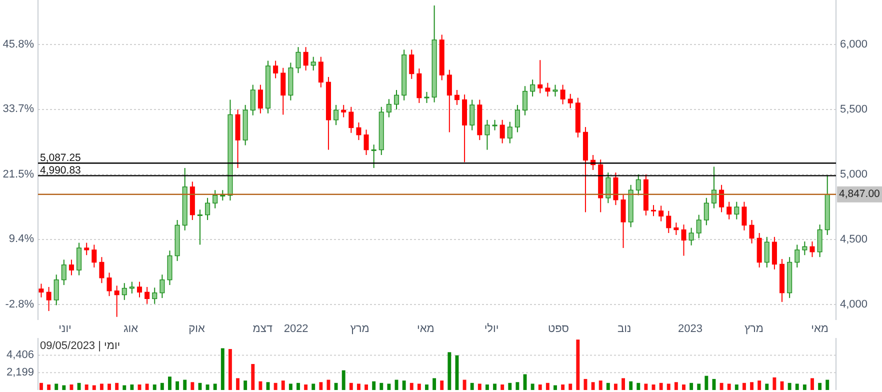  What do you see at coordinates (690, 329) in the screenshot?
I see `x-tick-label: 2023` at bounding box center [690, 329].